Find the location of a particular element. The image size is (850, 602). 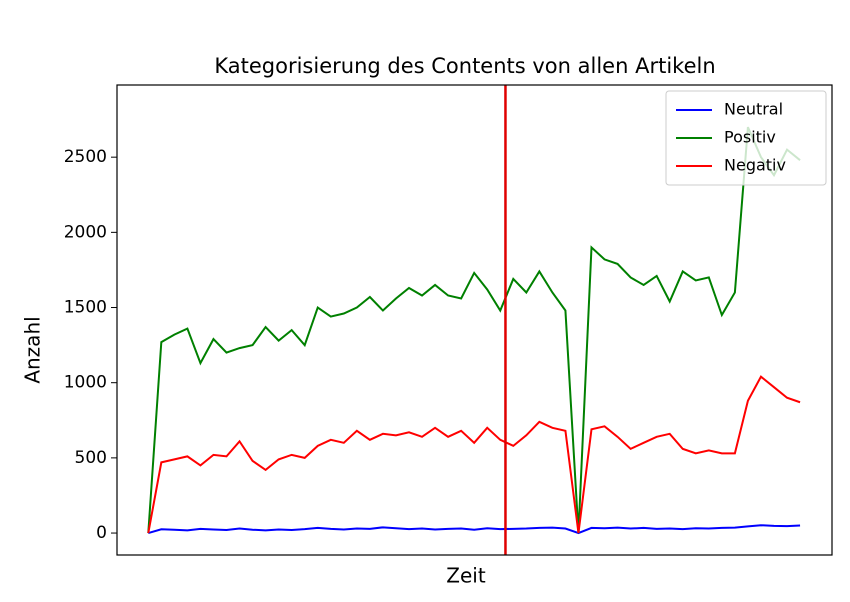

legend-box is located at coordinates (746, 138).